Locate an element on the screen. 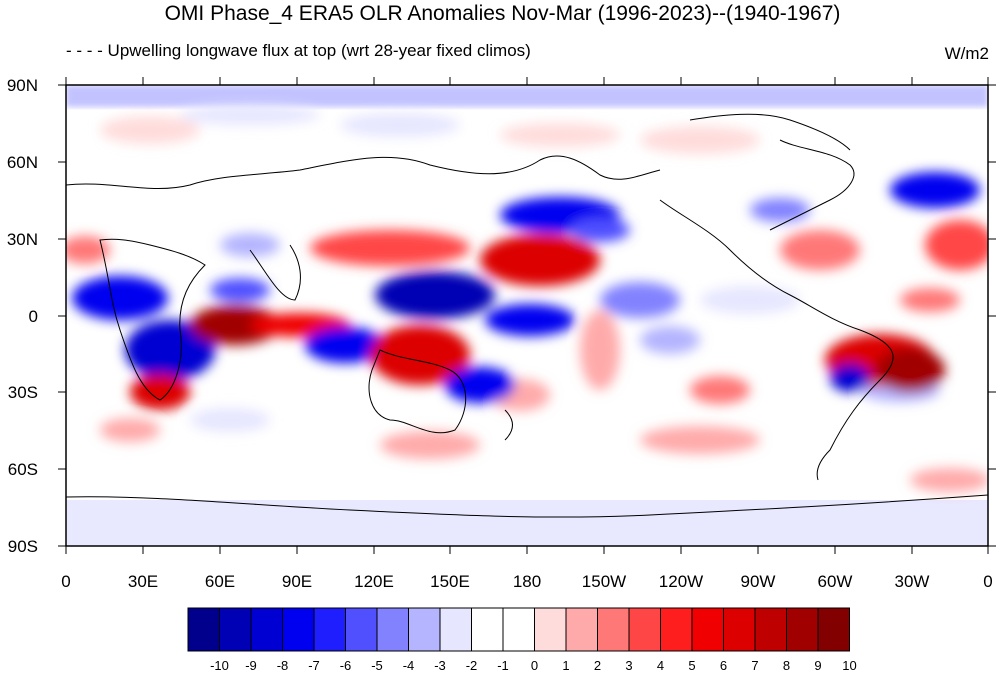 The height and width of the screenshot is (676, 1005). colorbar-tick-label: -1 is located at coordinates (503, 665).